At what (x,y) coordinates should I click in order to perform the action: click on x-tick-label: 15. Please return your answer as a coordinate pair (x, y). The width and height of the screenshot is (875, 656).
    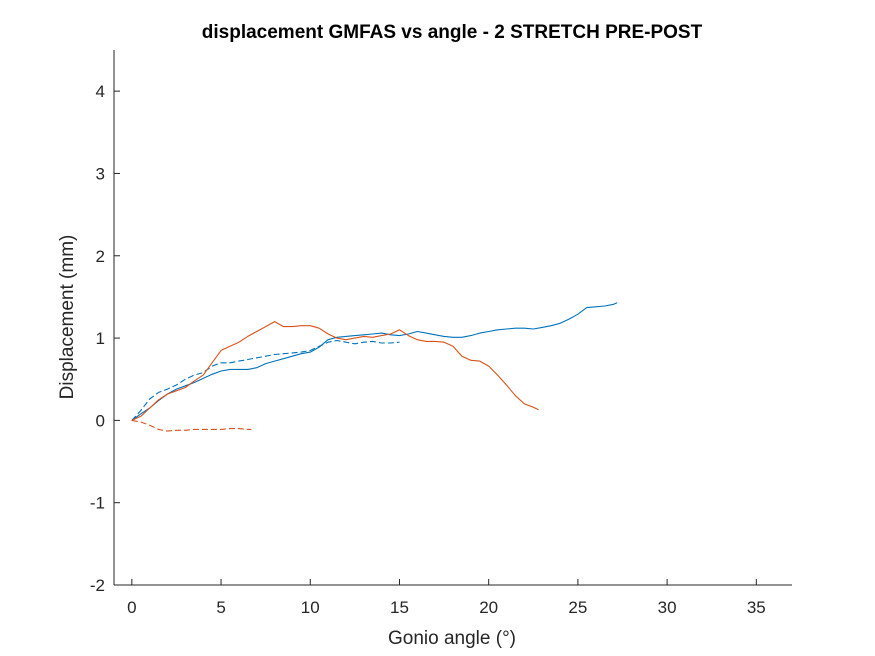
    Looking at the image, I should click on (399, 607).